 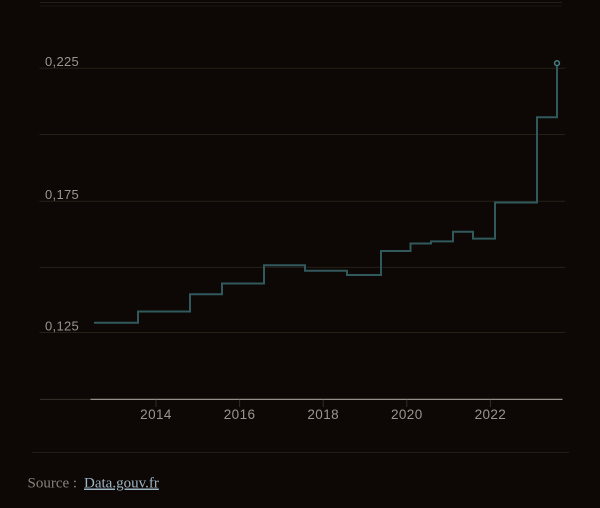 I want to click on svg-text: 2022, so click(x=491, y=414).